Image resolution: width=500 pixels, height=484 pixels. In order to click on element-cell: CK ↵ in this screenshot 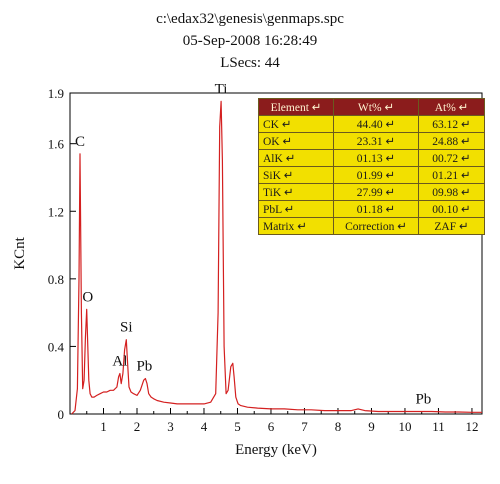, I will do `click(296, 124)`.